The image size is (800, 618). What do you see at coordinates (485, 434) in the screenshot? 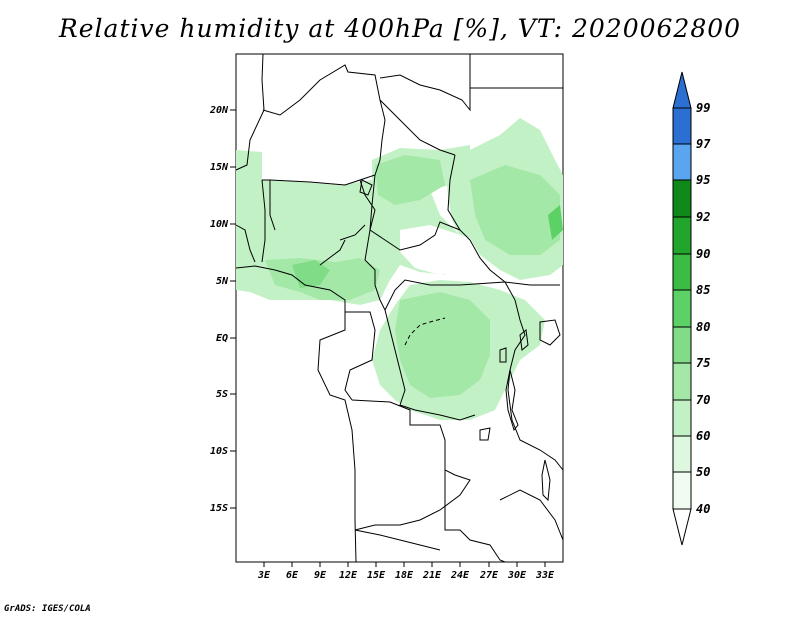
I see `lake-mweru` at bounding box center [485, 434].